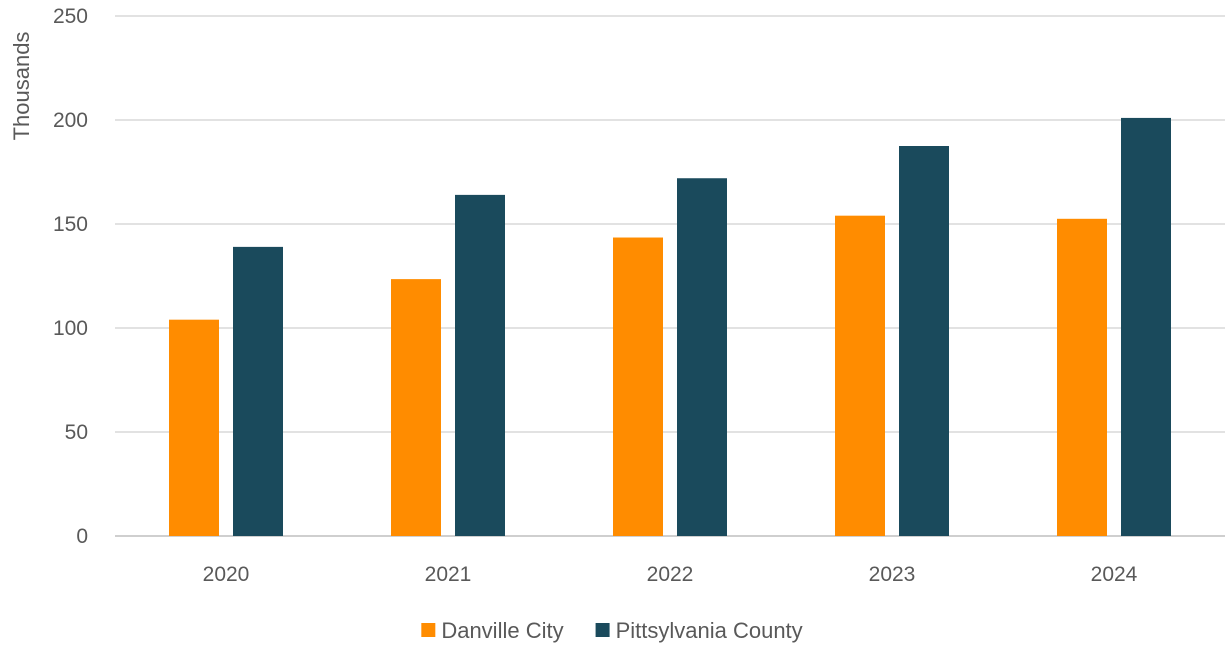  I want to click on y-axis-ticks: 0 50 100 150 200 250, so click(70, 276).